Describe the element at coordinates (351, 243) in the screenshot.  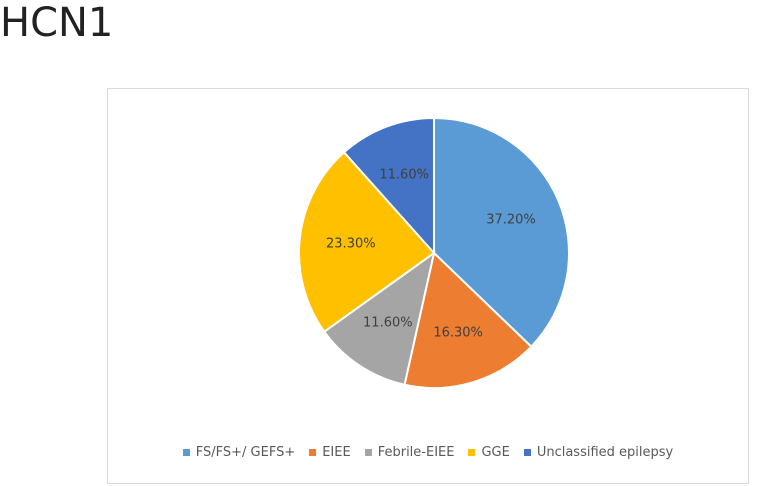
I see `data-label-4: 23.30%` at that location.